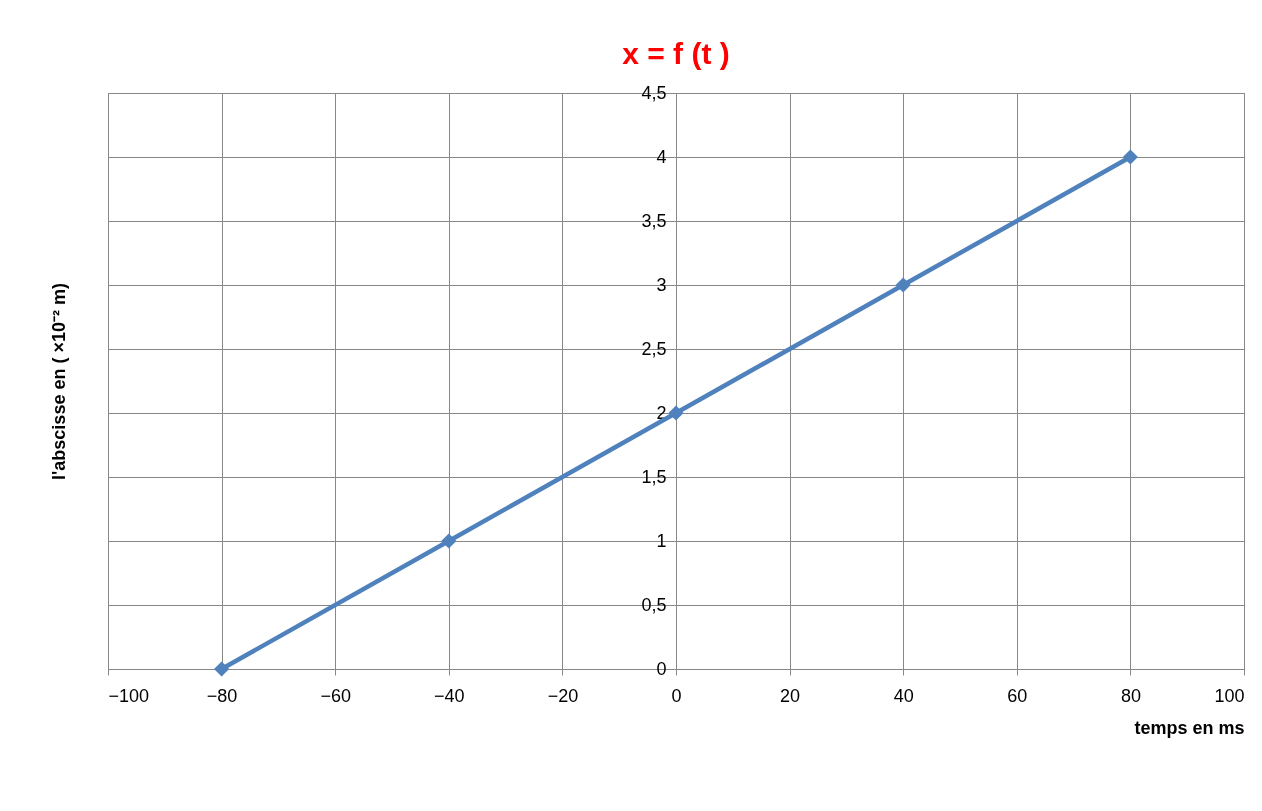 Image resolution: width=1262 pixels, height=811 pixels. What do you see at coordinates (903, 695) in the screenshot?
I see `x-tick-label: 40` at bounding box center [903, 695].